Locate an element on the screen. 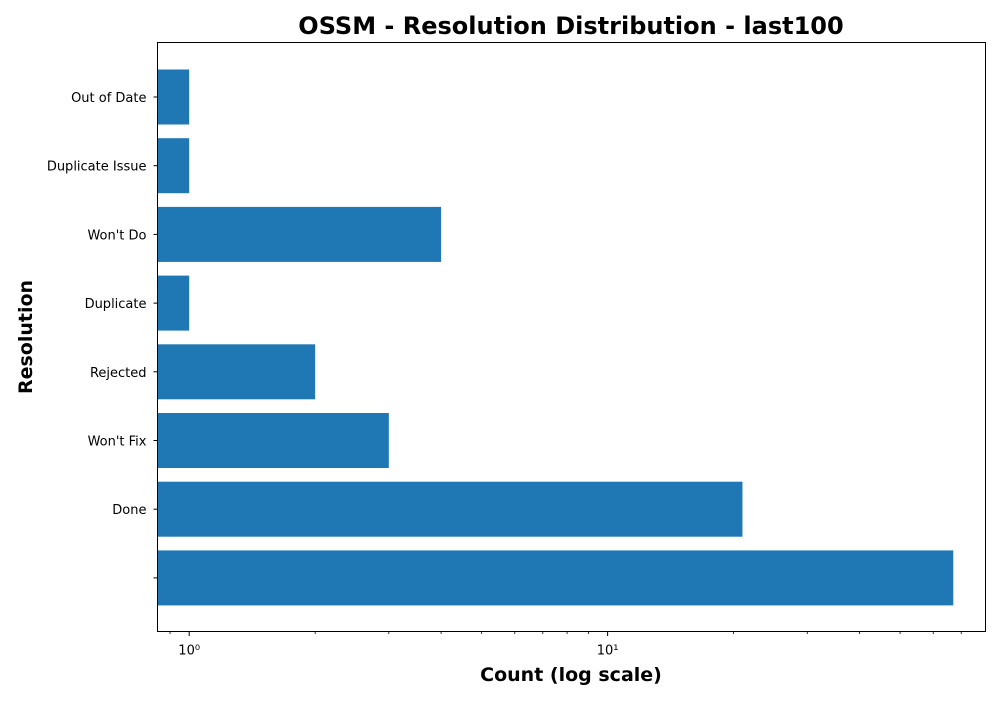 The height and width of the screenshot is (704, 1000). y-axis-label: Resolution is located at coordinates (26, 337).